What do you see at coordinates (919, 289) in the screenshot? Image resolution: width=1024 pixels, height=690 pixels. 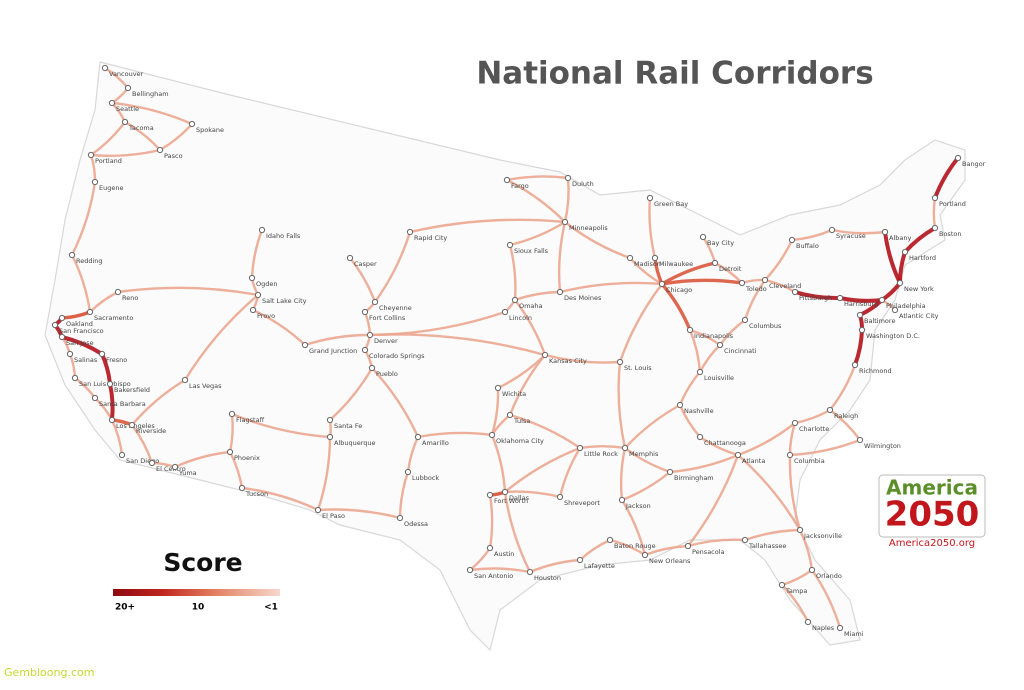 I see `city-label: New York` at bounding box center [919, 289].